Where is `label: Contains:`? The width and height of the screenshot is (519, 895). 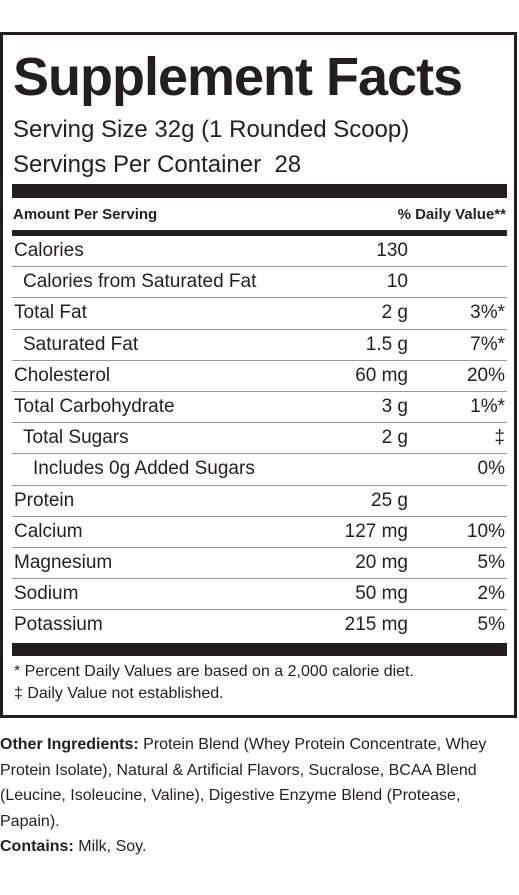 label: Contains: is located at coordinates (37, 846).